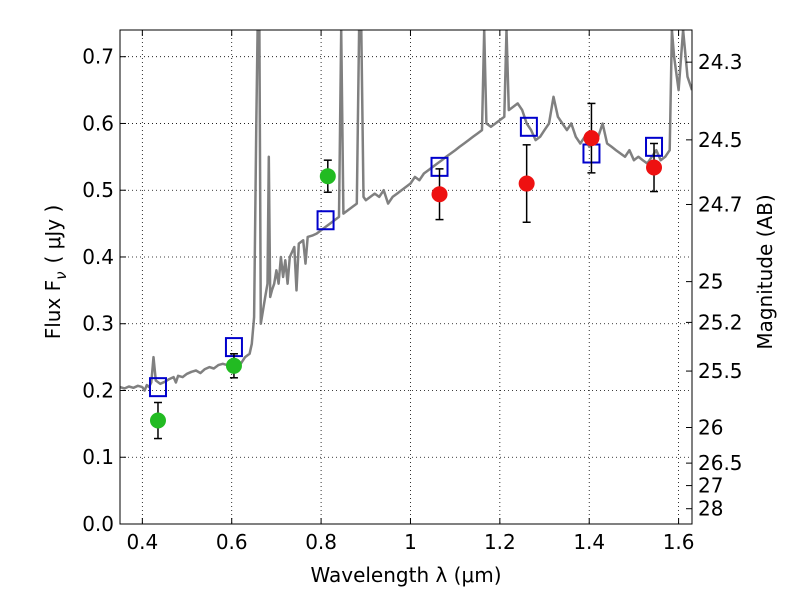  Describe the element at coordinates (679, 542) in the screenshot. I see `x-tick-label: 1.6` at that location.